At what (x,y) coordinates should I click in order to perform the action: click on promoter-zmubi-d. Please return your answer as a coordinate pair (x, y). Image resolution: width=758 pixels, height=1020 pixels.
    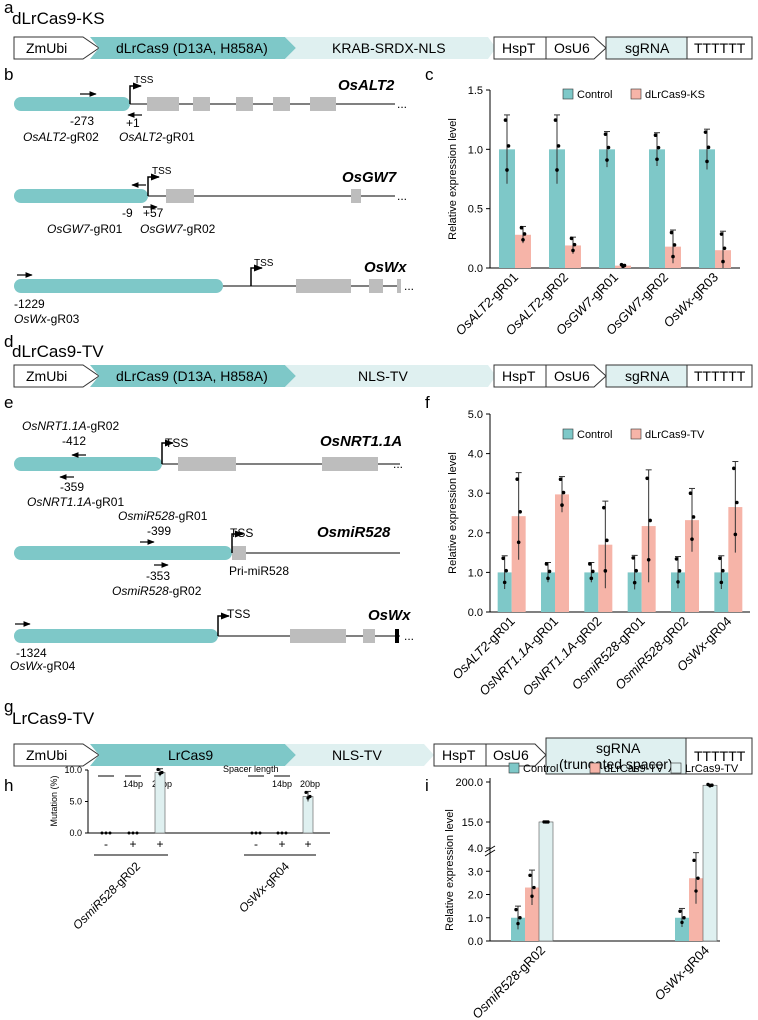
    Looking at the image, I should click on (56, 376).